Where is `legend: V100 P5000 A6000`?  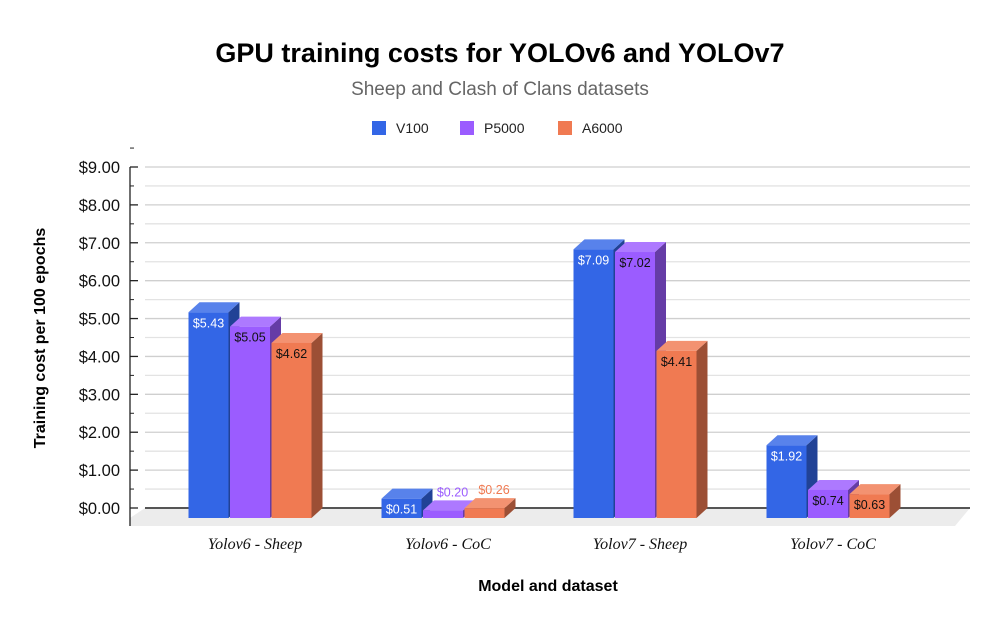
legend: V100 P5000 A6000 is located at coordinates (497, 128).